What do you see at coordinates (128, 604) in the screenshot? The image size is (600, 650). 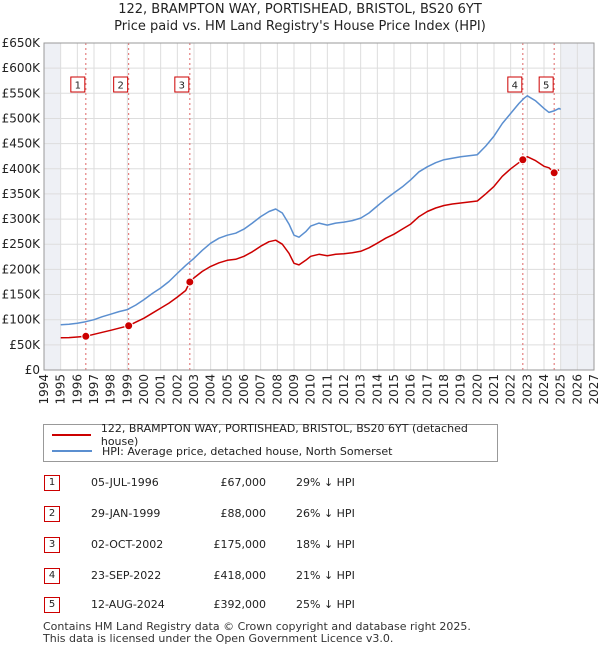 I see `transaction-date: 12-AUG-2024` at bounding box center [128, 604].